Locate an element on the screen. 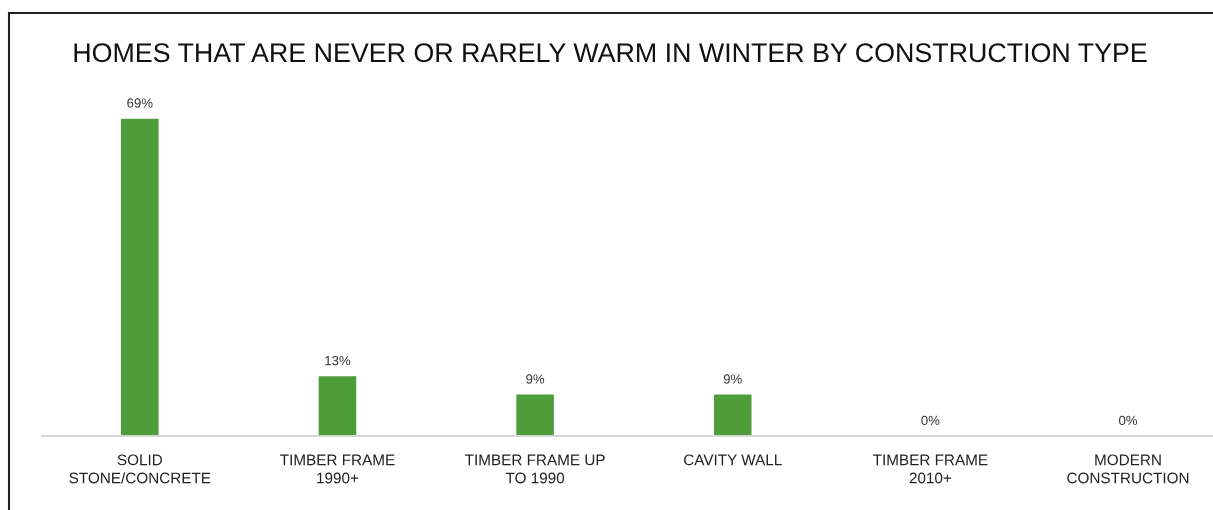 The width and height of the screenshot is (1213, 510). x-tick-label: TIMBER FRAME UP TO 1990 is located at coordinates (535, 469).